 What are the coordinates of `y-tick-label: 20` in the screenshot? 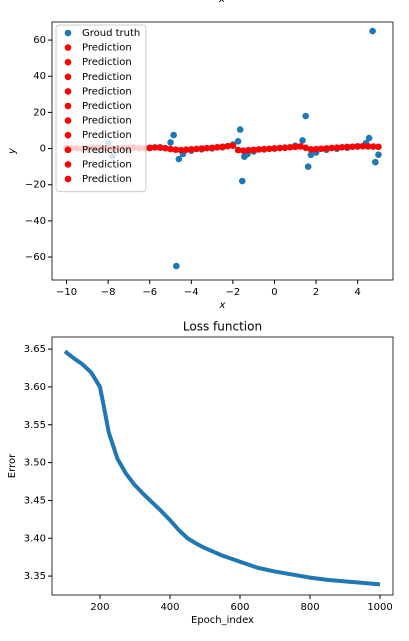 It's located at (39, 112).